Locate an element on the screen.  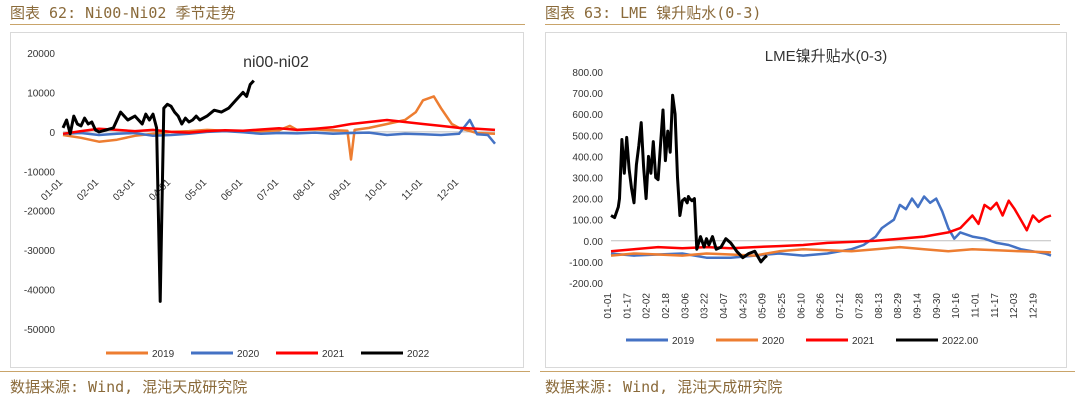
x-tick-label: 03-06 is located at coordinates (685, 306).